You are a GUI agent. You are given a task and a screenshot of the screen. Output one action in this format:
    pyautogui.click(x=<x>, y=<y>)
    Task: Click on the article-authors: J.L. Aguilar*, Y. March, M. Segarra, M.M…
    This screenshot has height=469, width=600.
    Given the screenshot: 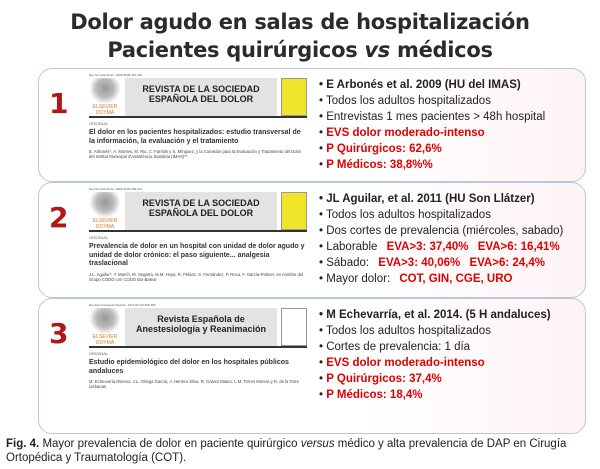 What is the action you would take?
    pyautogui.click(x=196, y=276)
    